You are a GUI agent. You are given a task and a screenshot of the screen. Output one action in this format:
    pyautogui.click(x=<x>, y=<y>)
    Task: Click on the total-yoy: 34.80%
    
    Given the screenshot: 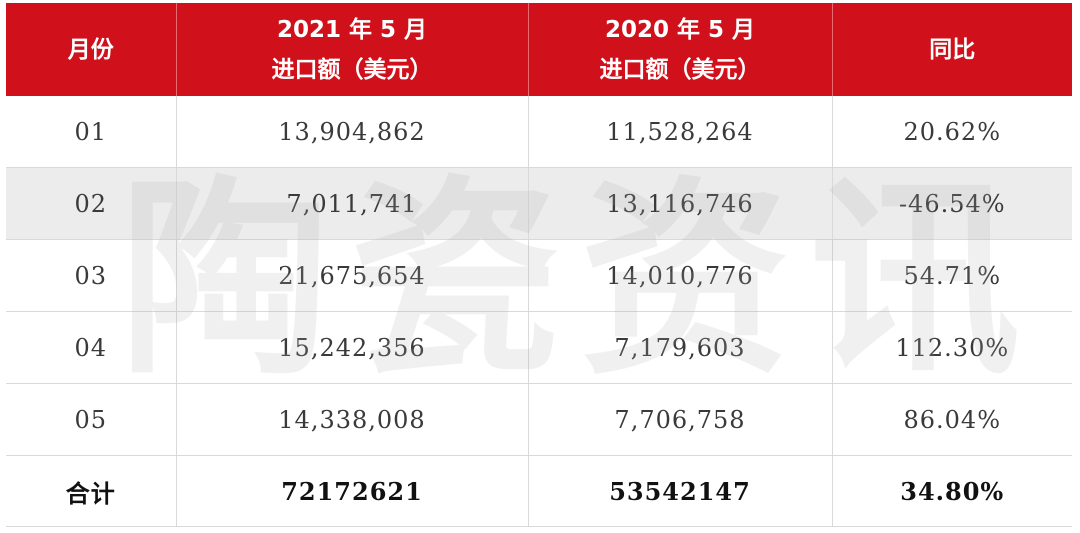 What is the action you would take?
    pyautogui.click(x=952, y=491)
    